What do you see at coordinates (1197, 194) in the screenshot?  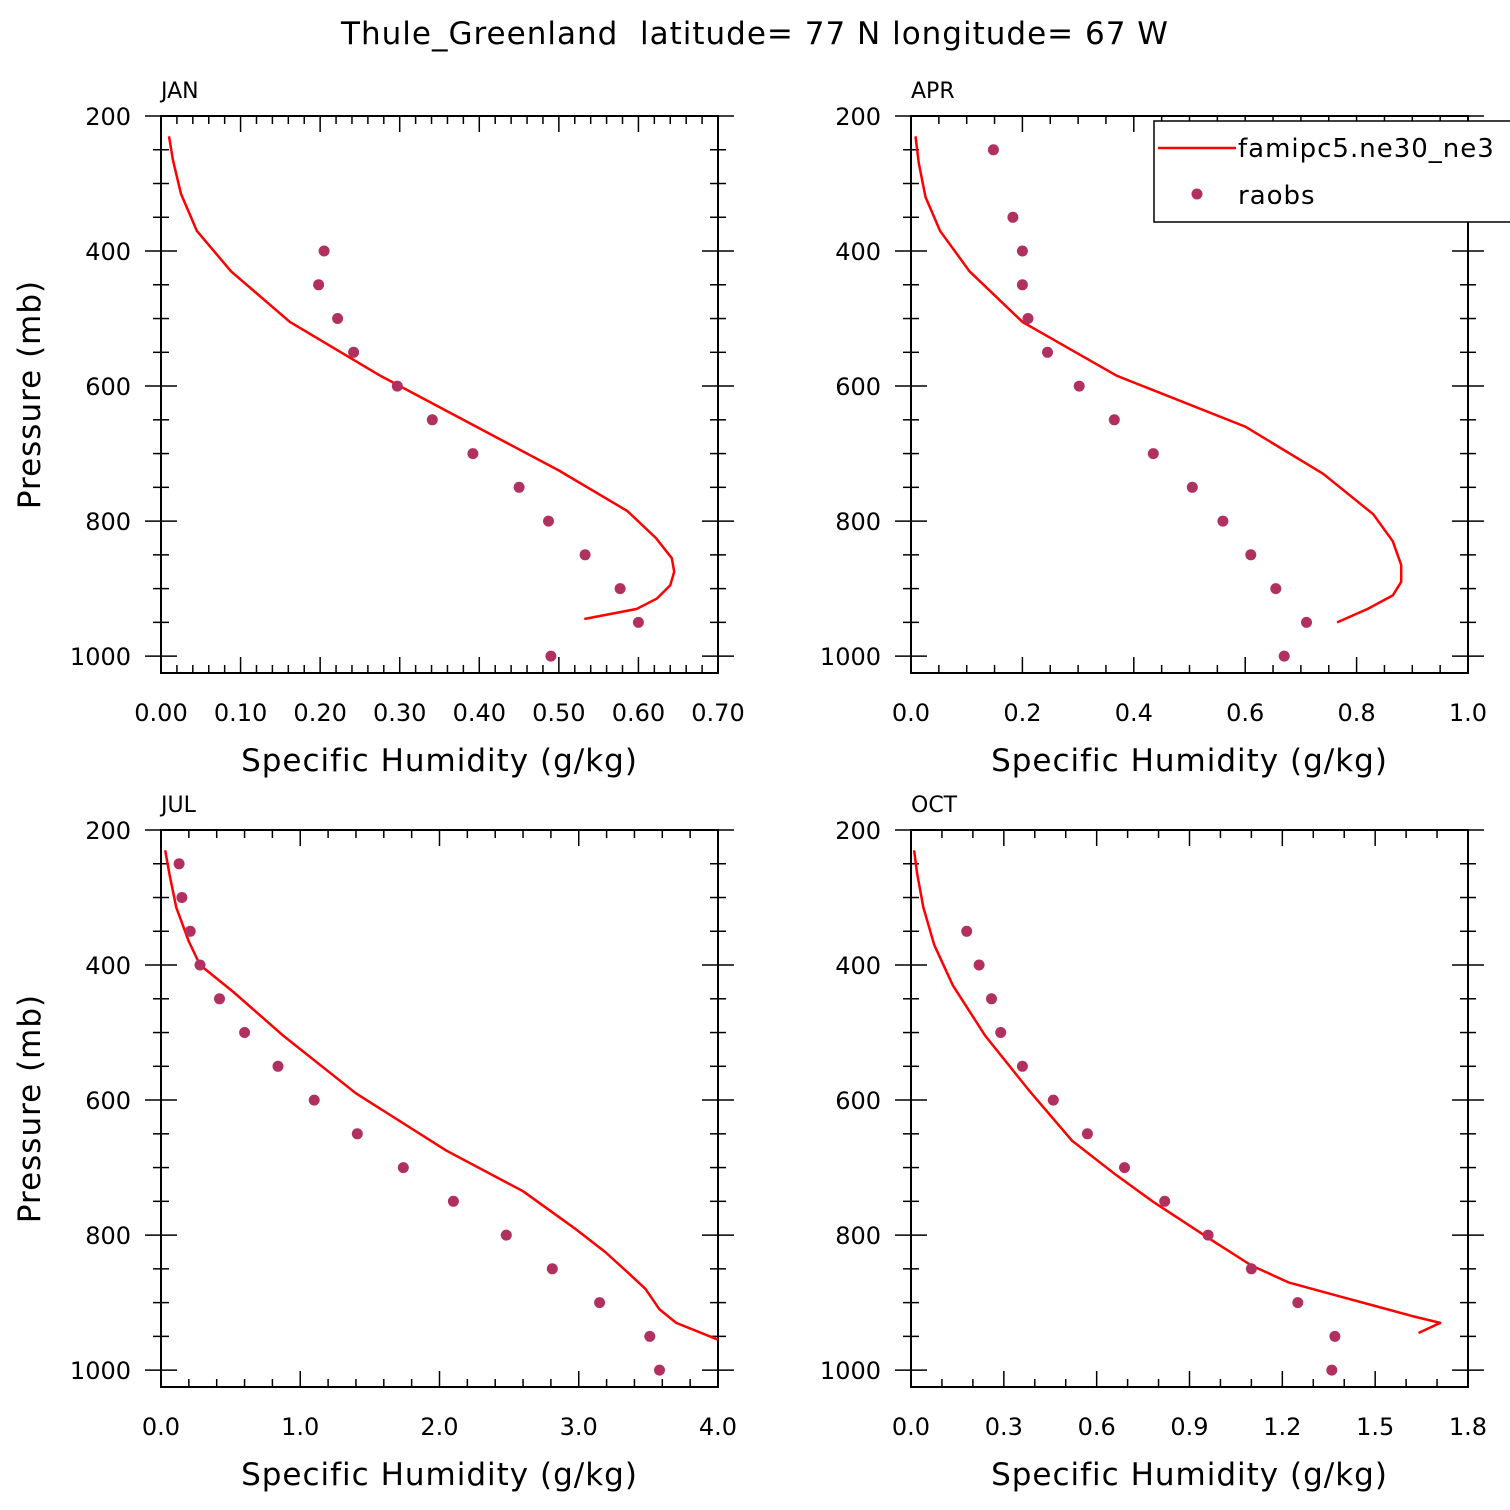 I see `legend-dot-swatch` at bounding box center [1197, 194].